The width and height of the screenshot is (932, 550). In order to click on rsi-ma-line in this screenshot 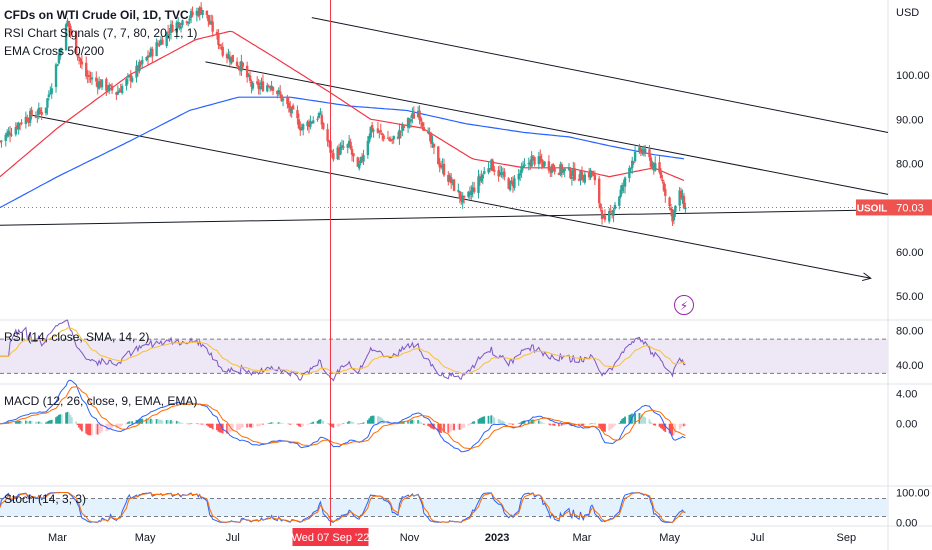, I will do `click(343, 351)`.